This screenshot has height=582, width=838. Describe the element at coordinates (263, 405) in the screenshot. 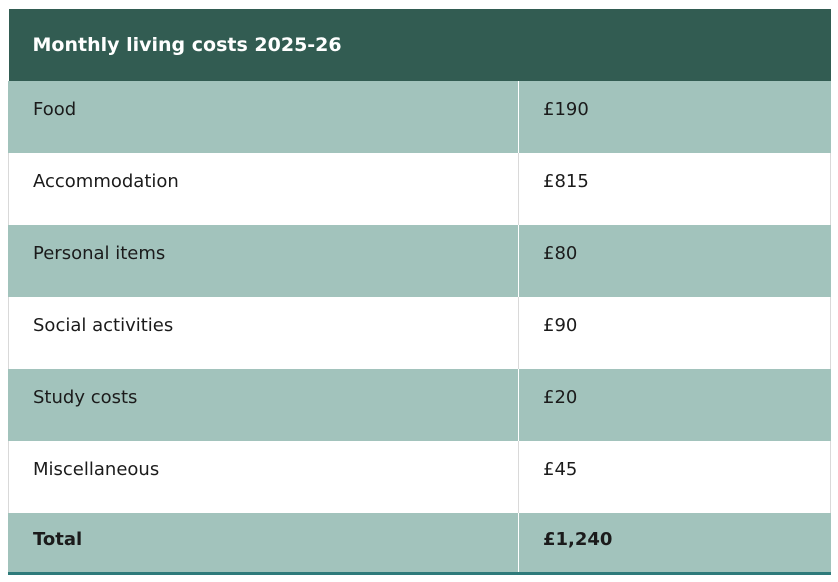

I see `cost-item-label: Study costs` at that location.